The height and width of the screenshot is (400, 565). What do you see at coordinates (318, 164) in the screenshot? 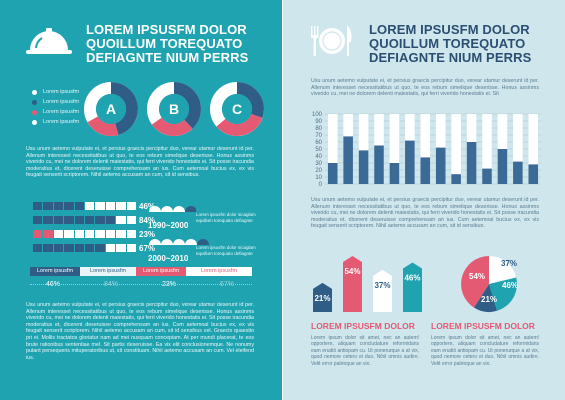
I see `y-tick-label: 30` at bounding box center [318, 164].